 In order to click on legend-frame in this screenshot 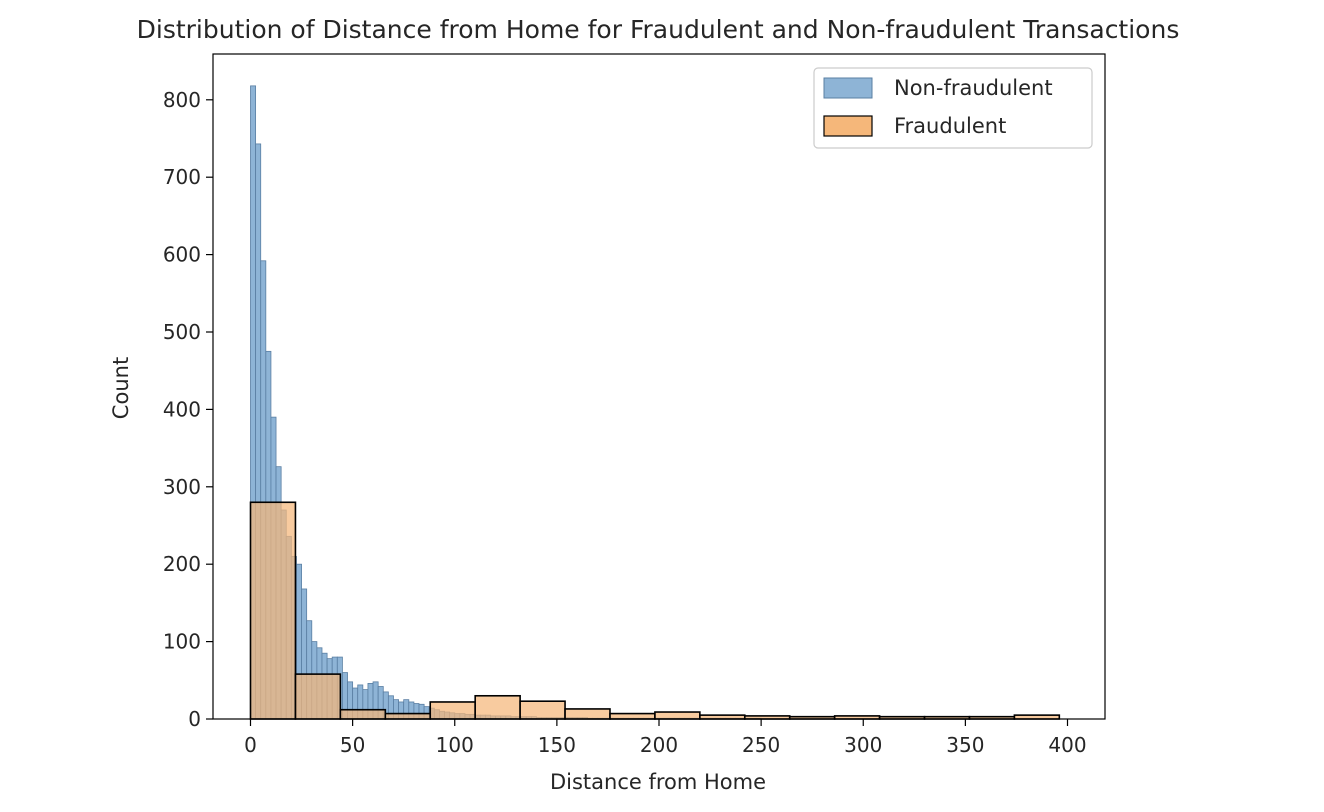, I will do `click(953, 108)`.